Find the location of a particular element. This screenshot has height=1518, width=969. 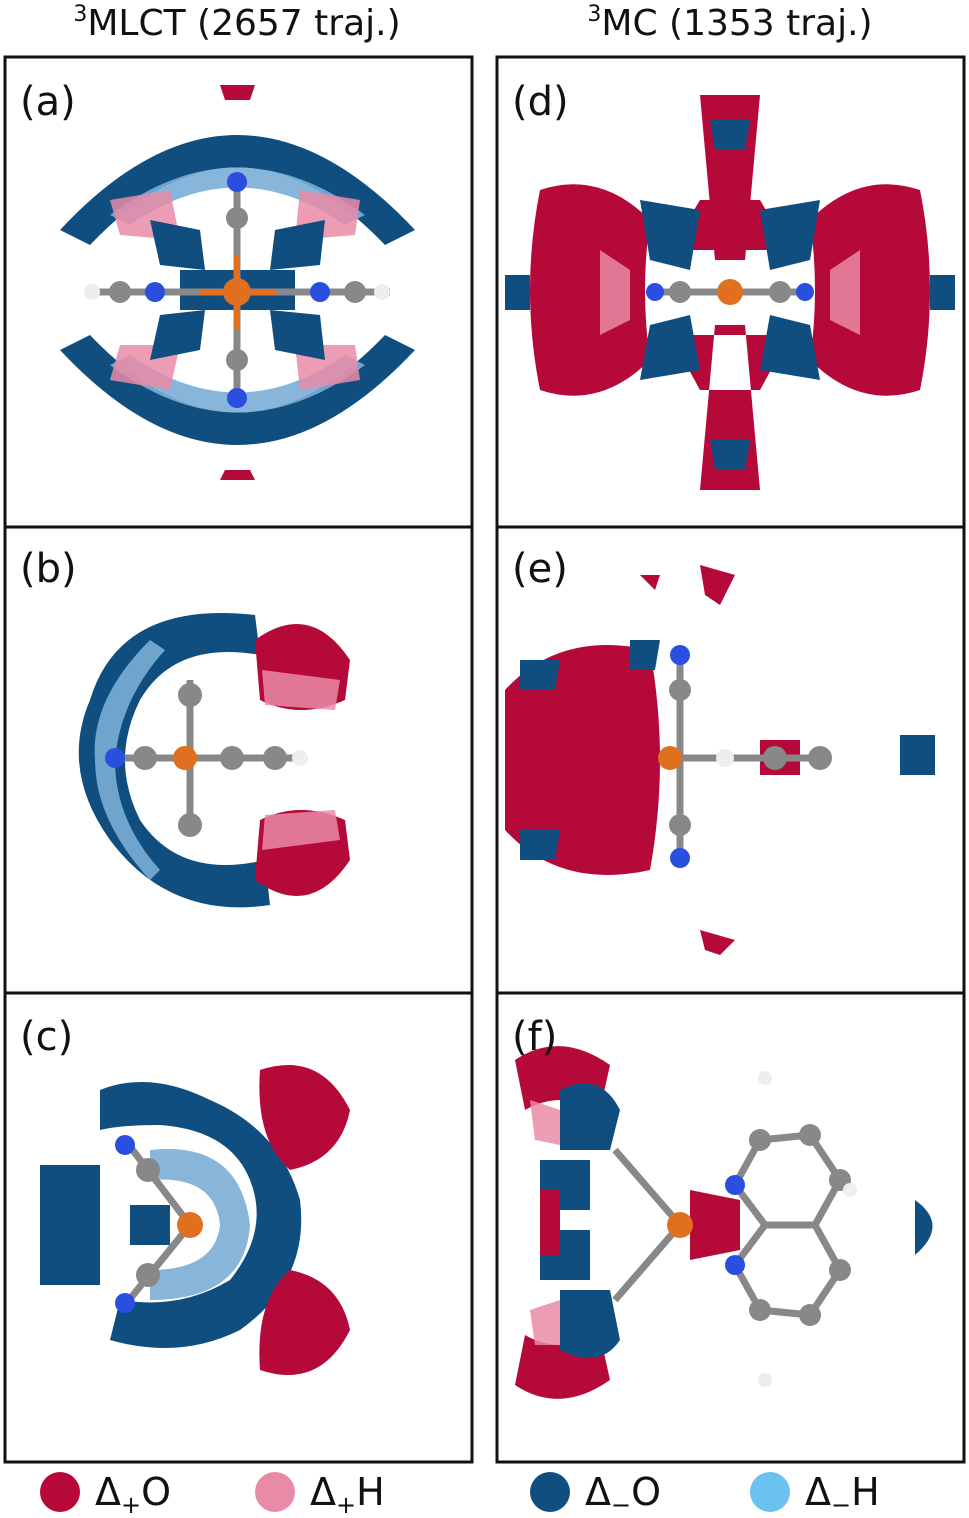

legend-label: Δ−H is located at coordinates (842, 1494).